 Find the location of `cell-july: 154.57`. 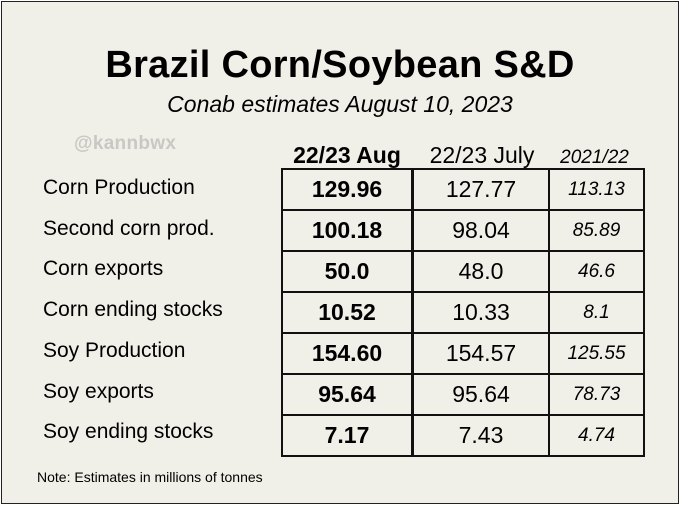

cell-july: 154.57 is located at coordinates (480, 353).